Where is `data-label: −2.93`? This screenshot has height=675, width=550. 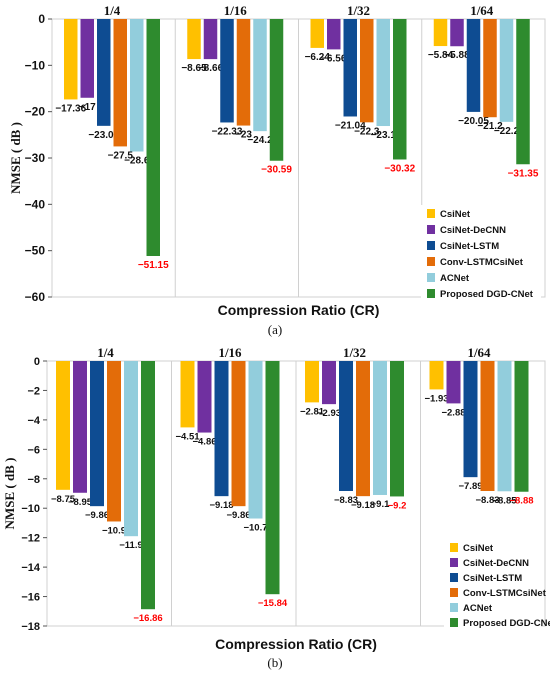 data-label: −2.93 is located at coordinates (329, 413).